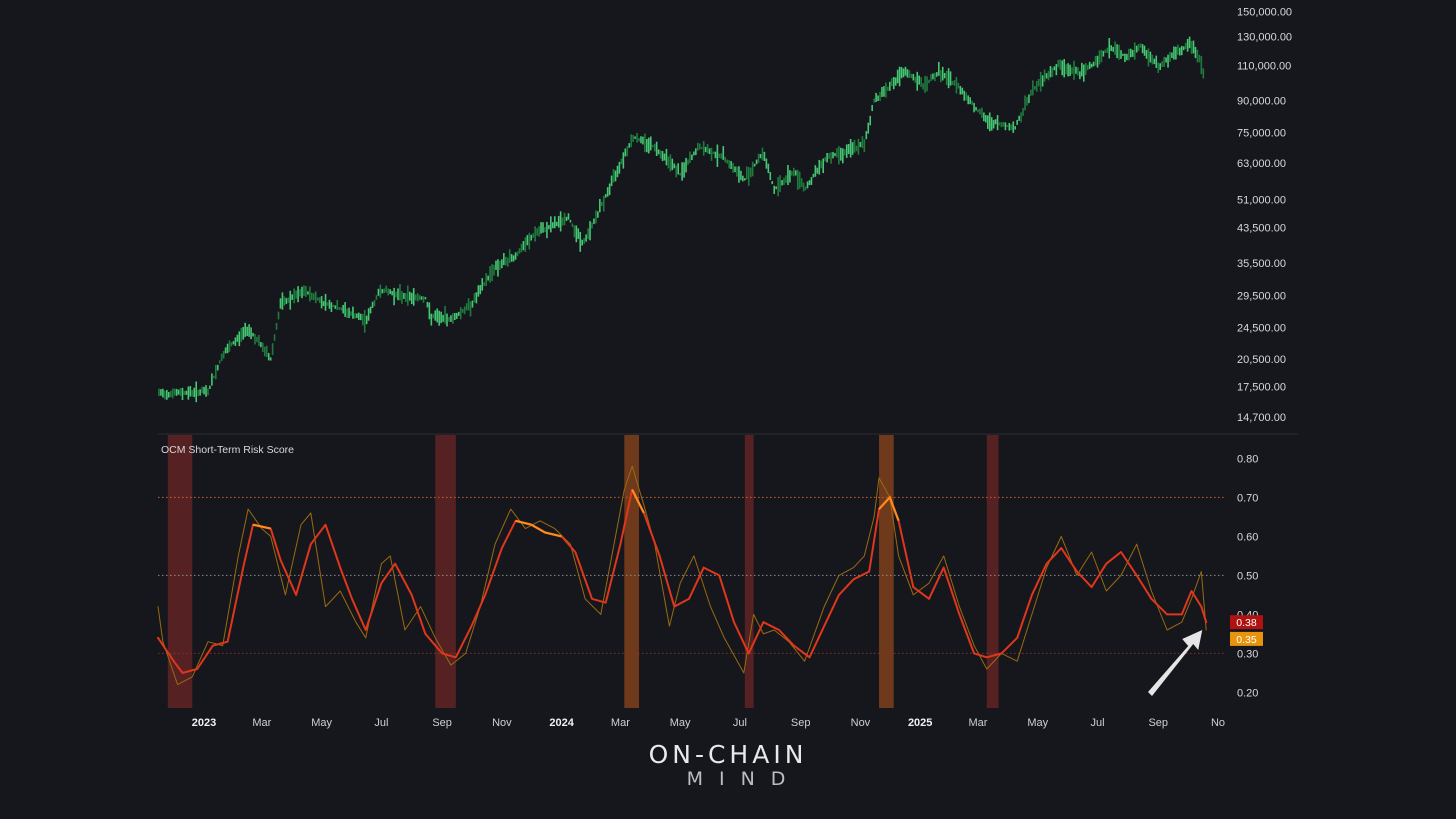  Describe the element at coordinates (1247, 498) in the screenshot. I see `risk-axis-tick-label: 0.70` at that location.